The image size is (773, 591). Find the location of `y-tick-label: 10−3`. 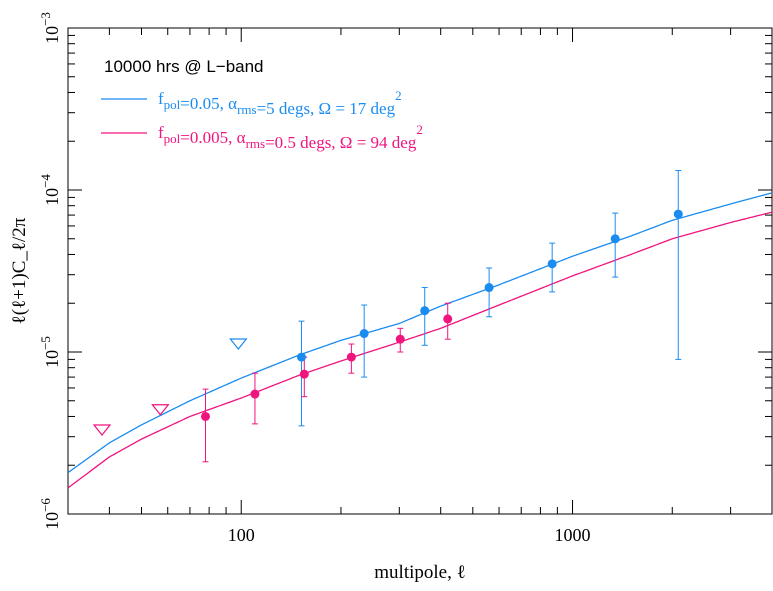

y-tick-label: 10−3 is located at coordinates (50, 28).